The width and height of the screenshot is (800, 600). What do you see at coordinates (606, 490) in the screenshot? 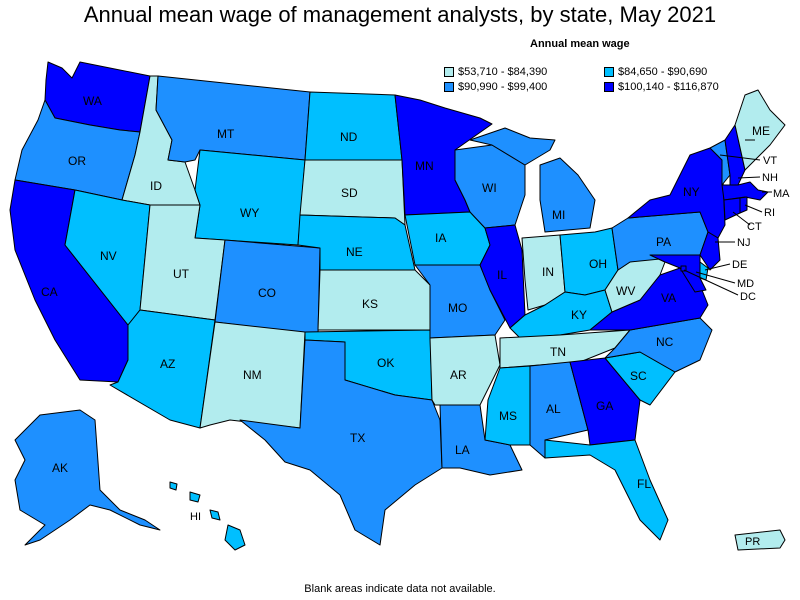
I see `state-FL` at bounding box center [606, 490].